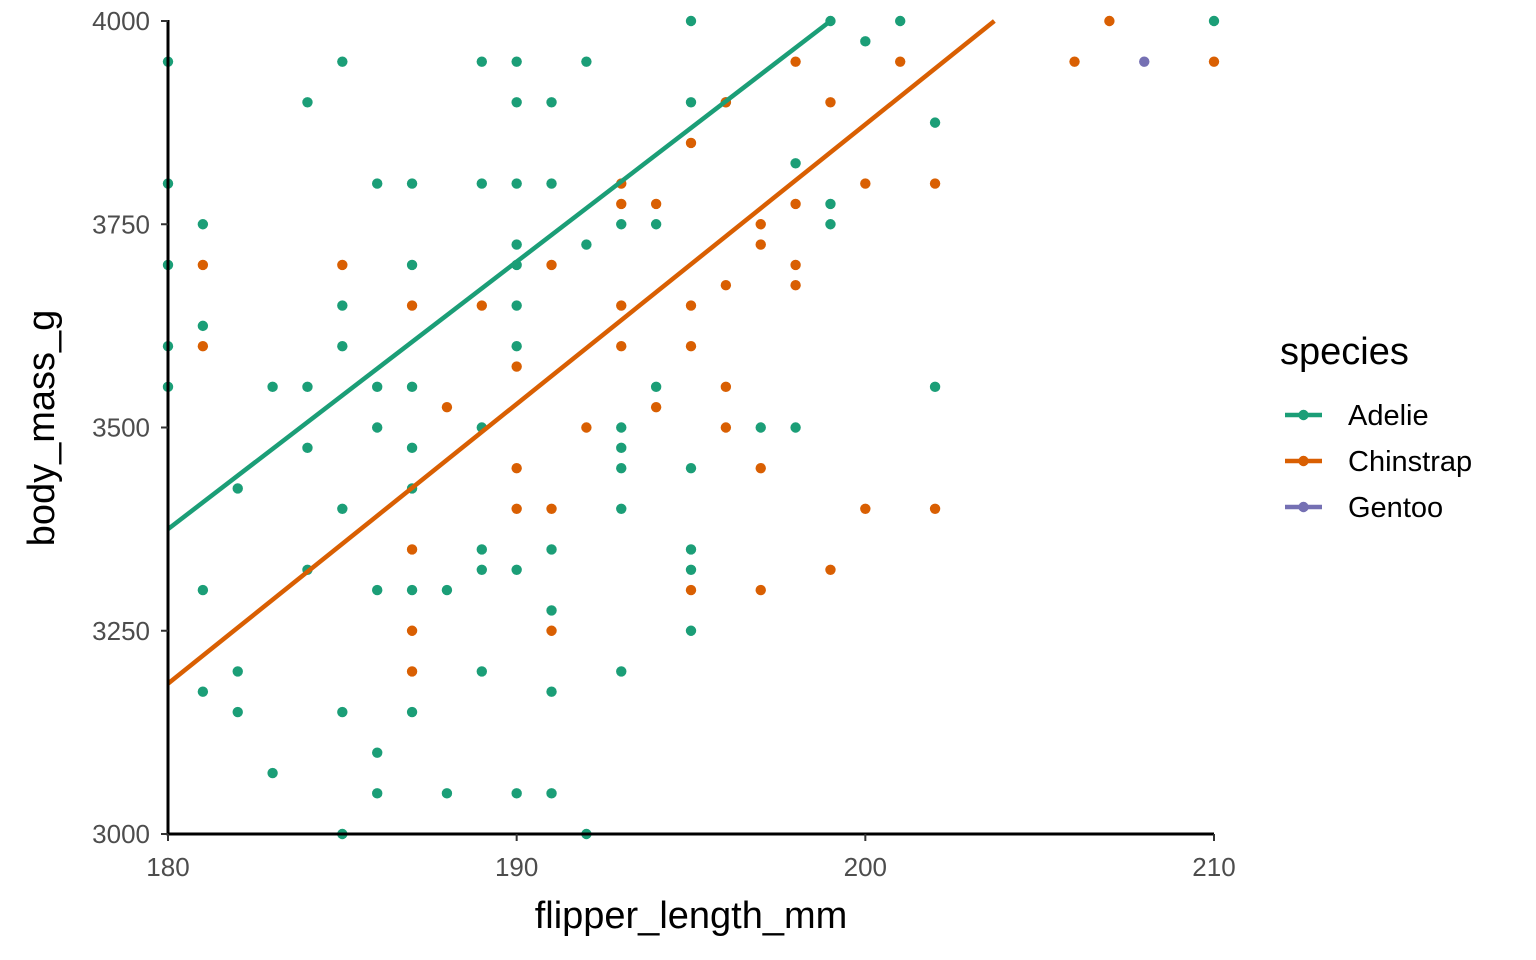 The height and width of the screenshot is (960, 1536). Describe the element at coordinates (1364, 508) in the screenshot. I see `legend-item-gentoo: Gentoo` at that location.